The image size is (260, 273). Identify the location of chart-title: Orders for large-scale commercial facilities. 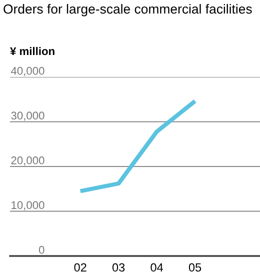
(128, 10).